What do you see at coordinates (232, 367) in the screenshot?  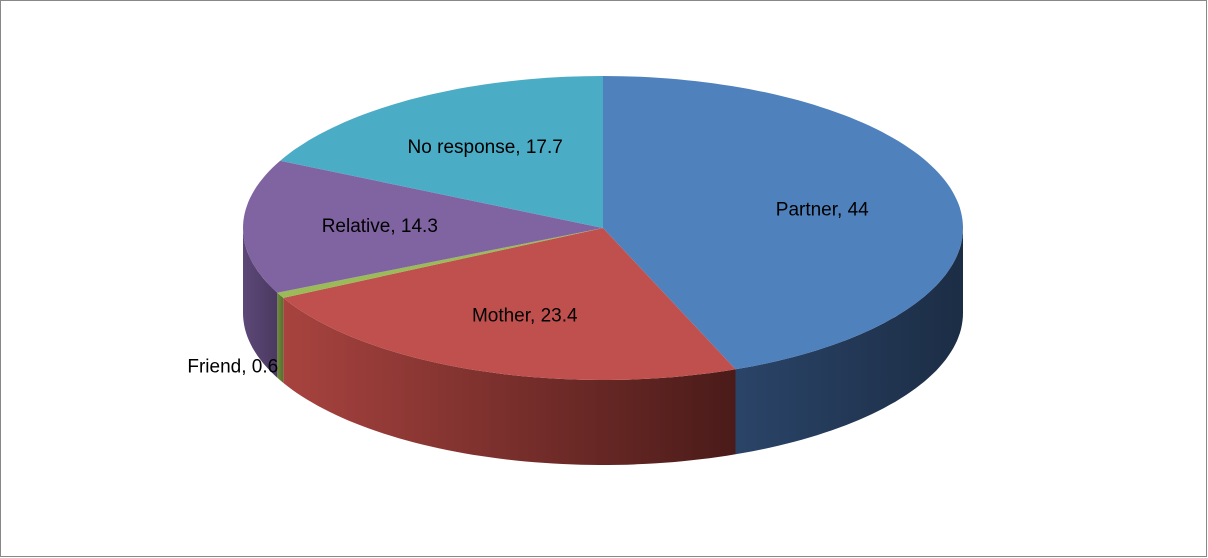 I see `data-label: Friend, 0.6` at bounding box center [232, 367].